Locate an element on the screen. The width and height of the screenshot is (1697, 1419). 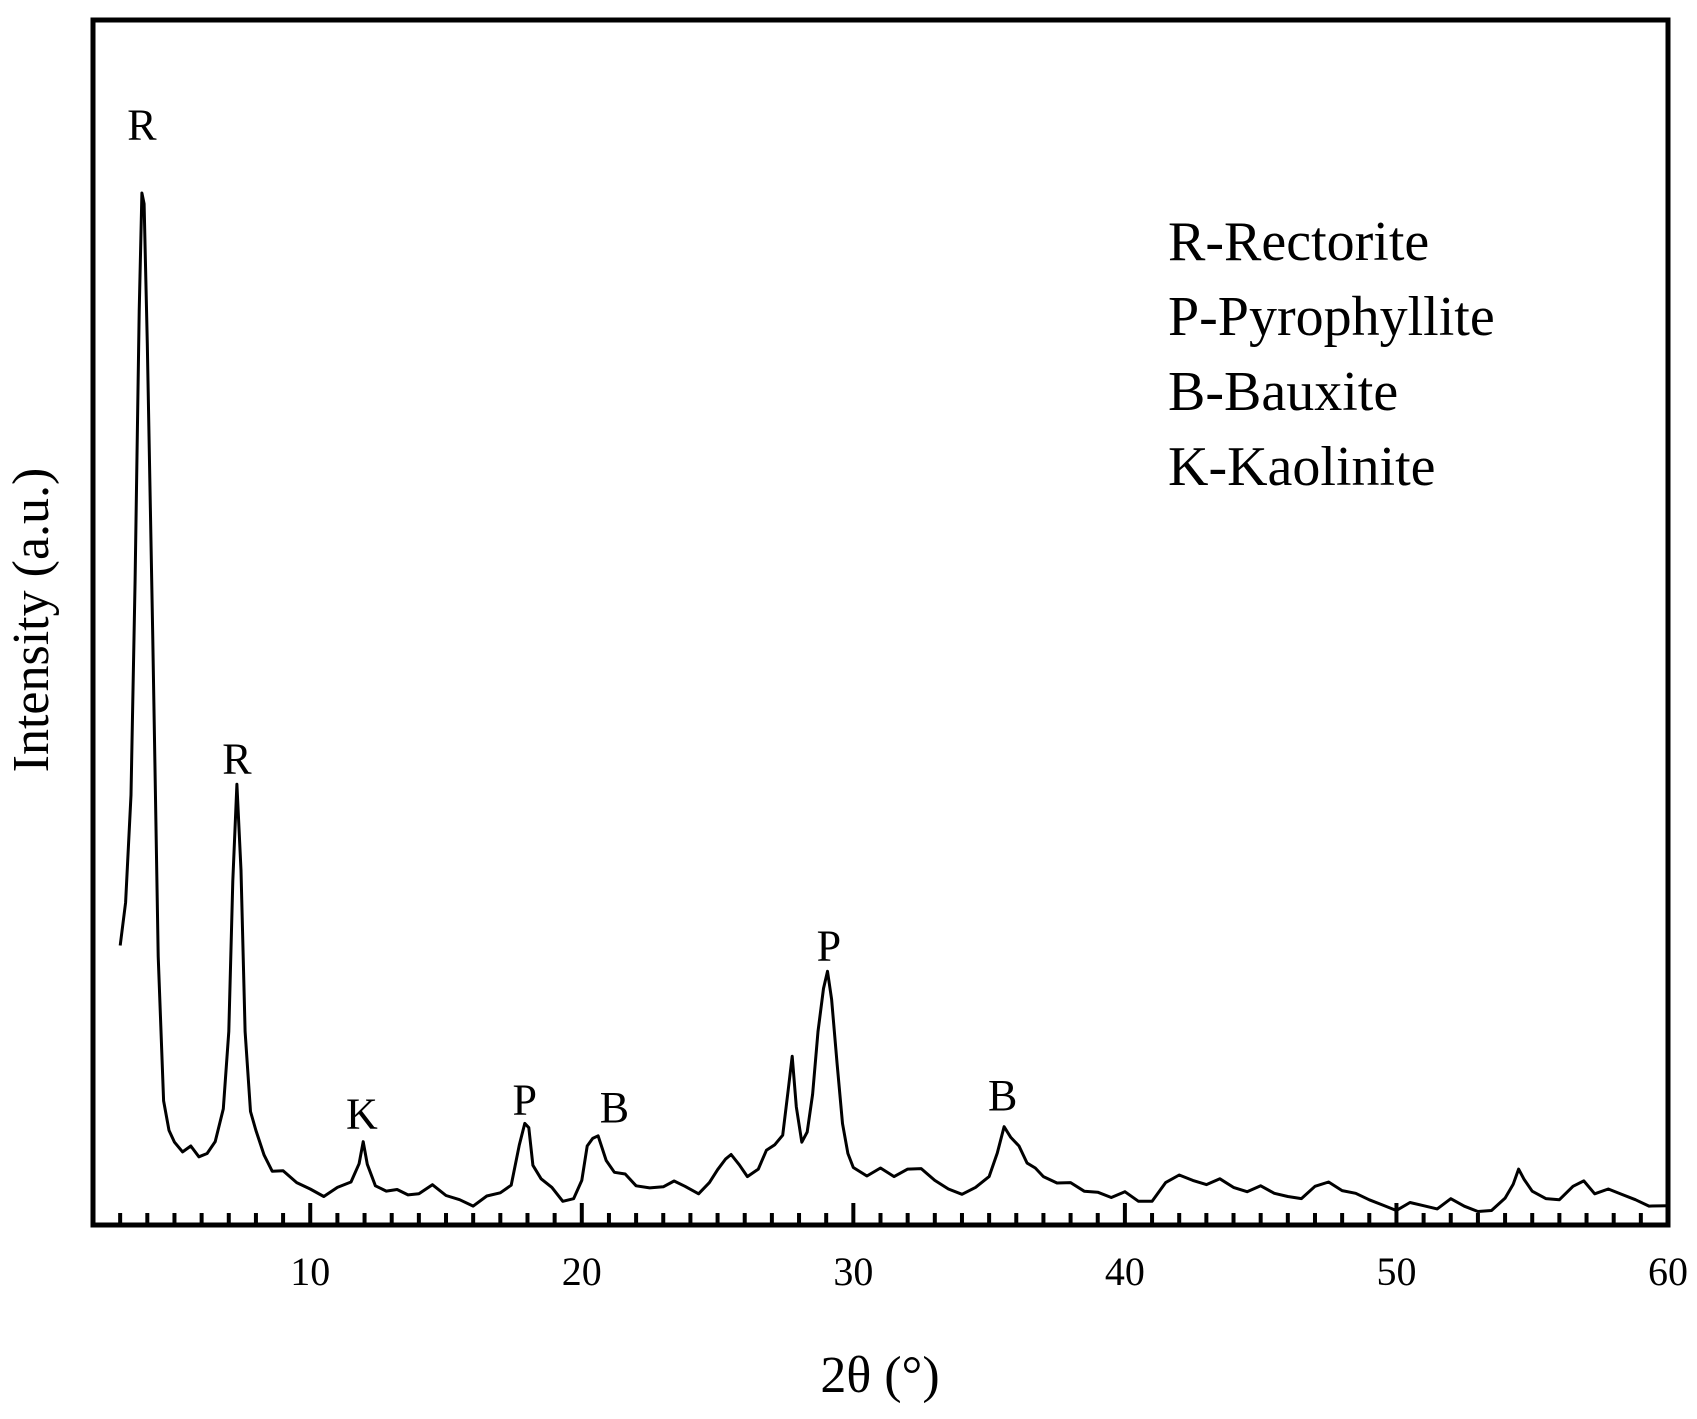
x-tick-label: 50 is located at coordinates (1396, 1271).